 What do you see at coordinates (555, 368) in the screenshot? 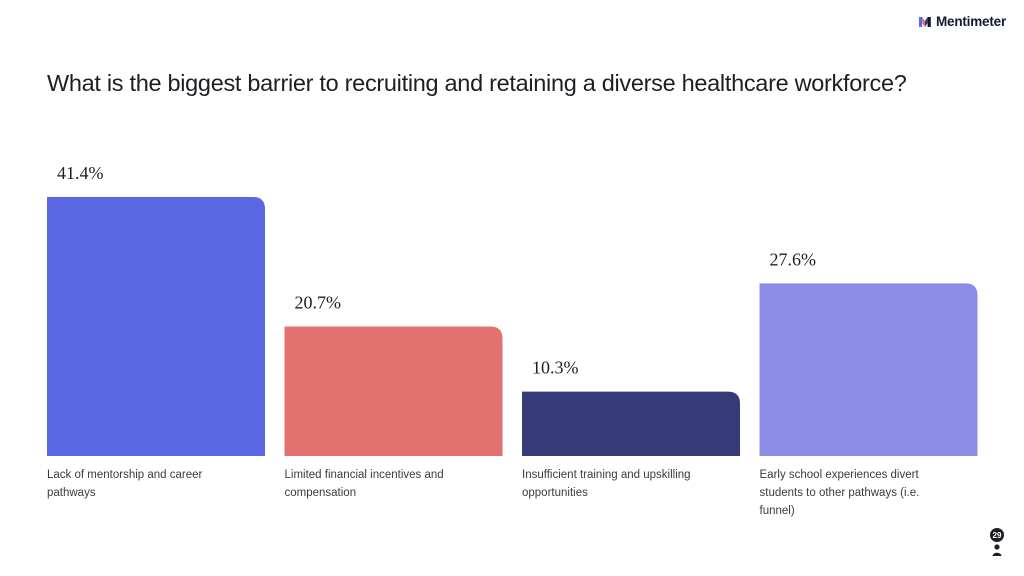
I see `bar-value-label-3: 10.3%` at bounding box center [555, 368].